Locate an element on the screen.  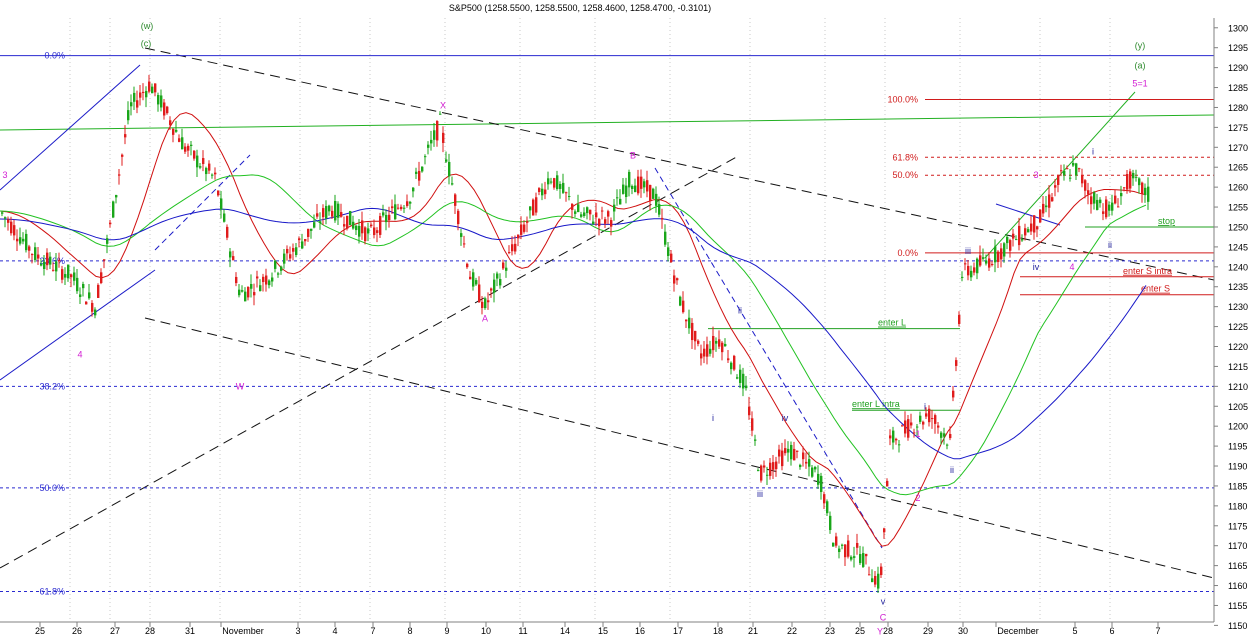
y-tick-label: 1295 is located at coordinates (1238, 48).